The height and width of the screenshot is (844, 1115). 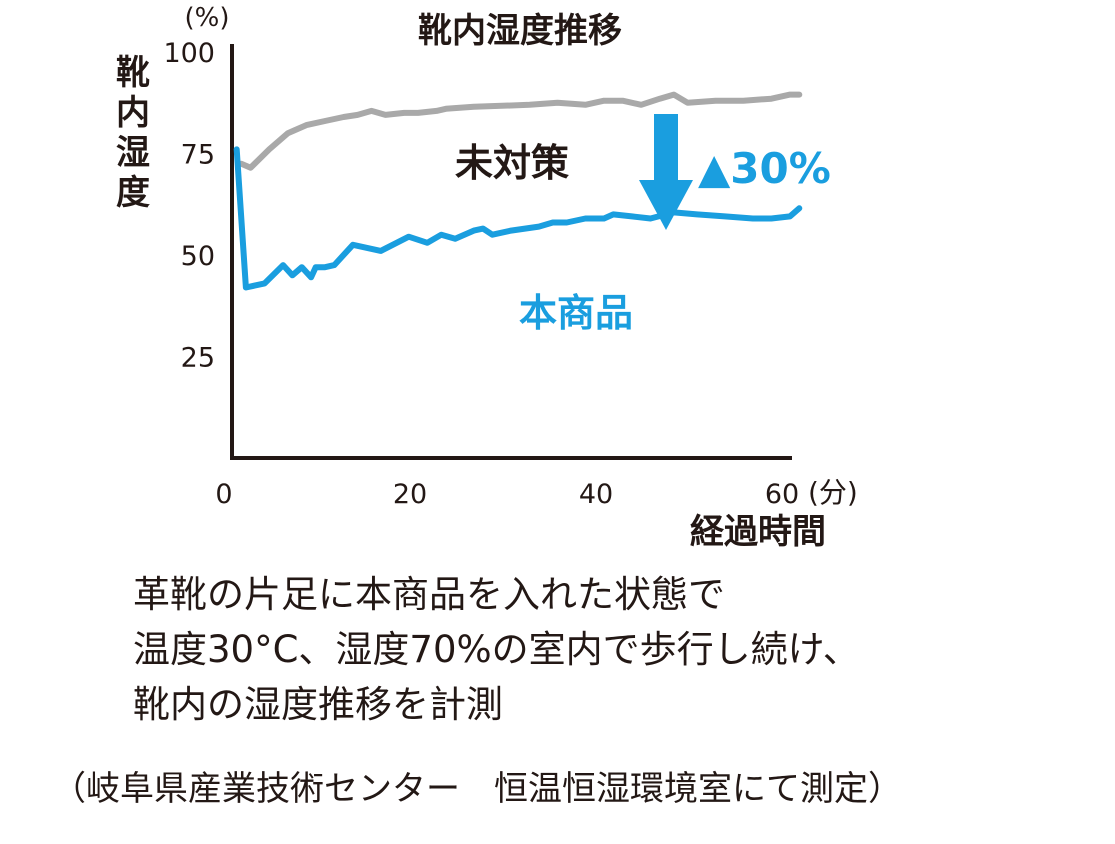 What do you see at coordinates (764, 168) in the screenshot?
I see `reduction-label: ▲30%` at bounding box center [764, 168].